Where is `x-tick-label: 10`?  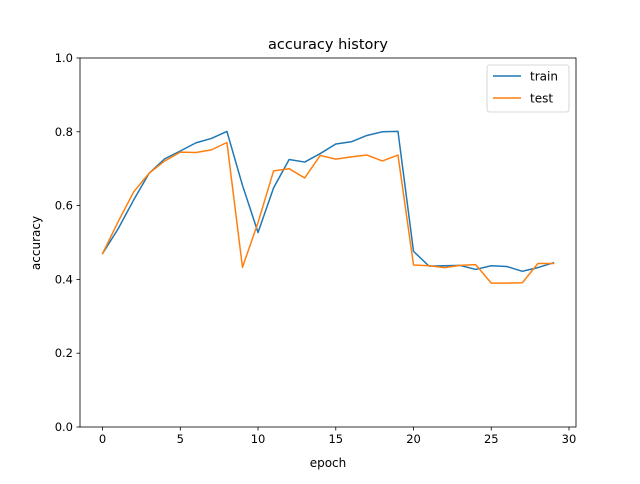
x-tick-label: 10 is located at coordinates (258, 439).